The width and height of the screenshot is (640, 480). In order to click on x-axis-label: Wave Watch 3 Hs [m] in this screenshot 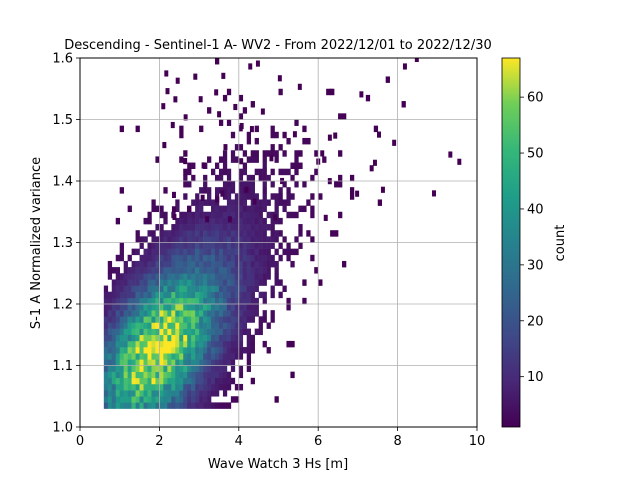, I will do `click(278, 464)`.